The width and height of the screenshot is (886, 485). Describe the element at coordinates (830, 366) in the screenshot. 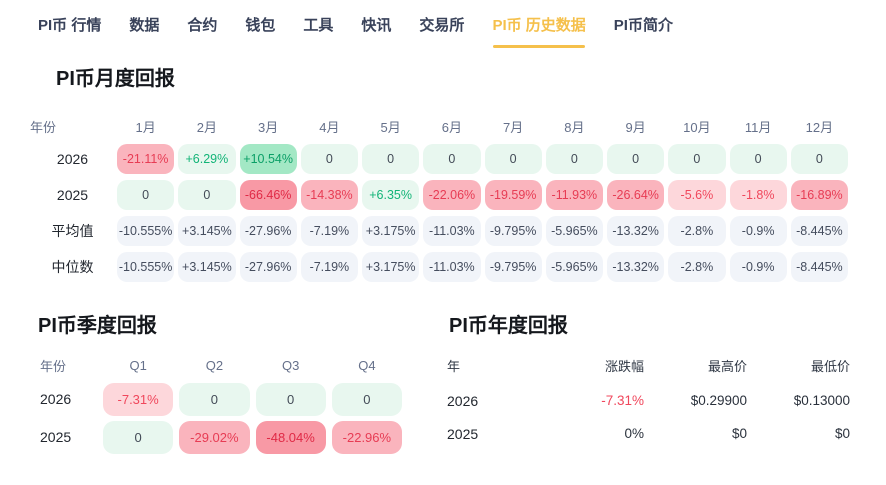

I see `column-header-label: 最低价` at that location.